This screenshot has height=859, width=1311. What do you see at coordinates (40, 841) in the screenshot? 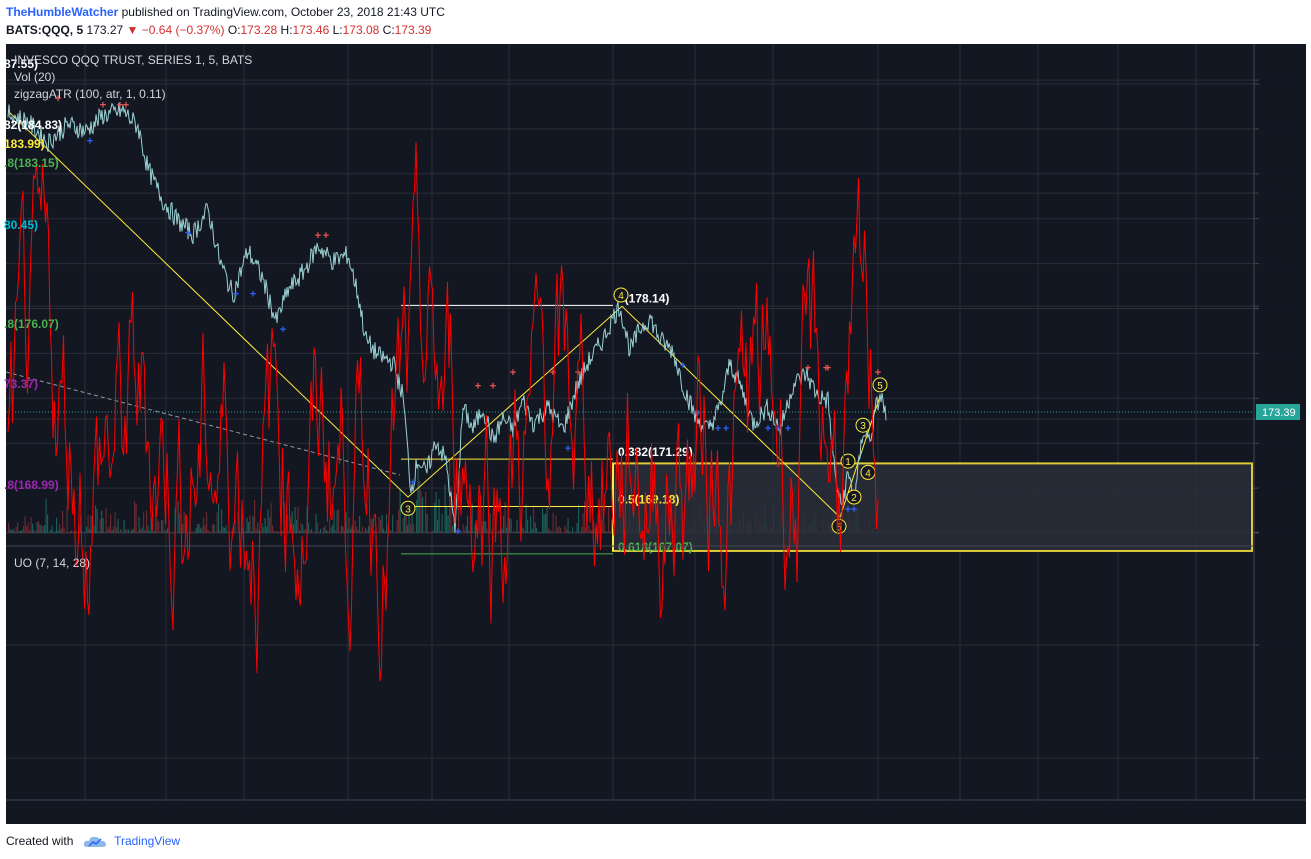
I see `created-with-text: Created with` at bounding box center [40, 841].